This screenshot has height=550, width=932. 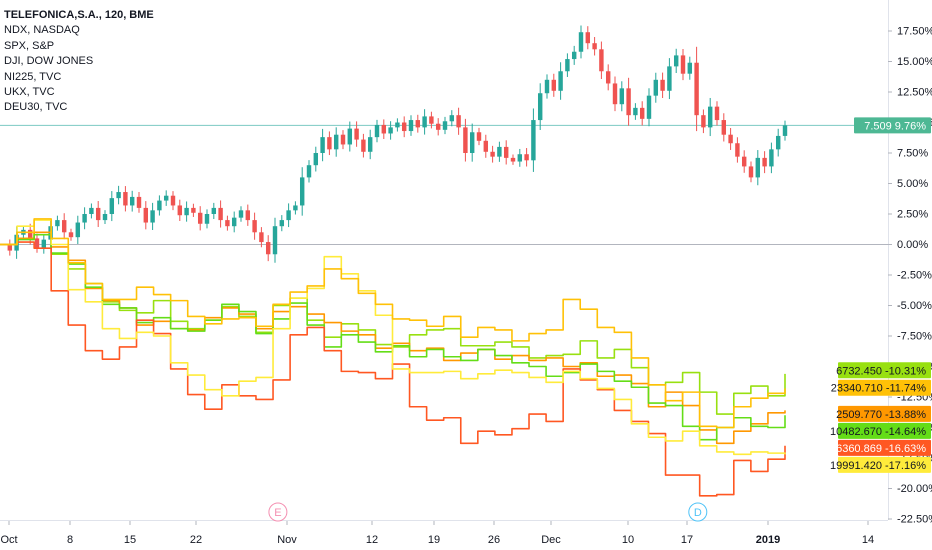 What do you see at coordinates (878, 389) in the screenshot?
I see `series-last-value-deu30-text: 23340.710 -11.74%` at bounding box center [878, 389].